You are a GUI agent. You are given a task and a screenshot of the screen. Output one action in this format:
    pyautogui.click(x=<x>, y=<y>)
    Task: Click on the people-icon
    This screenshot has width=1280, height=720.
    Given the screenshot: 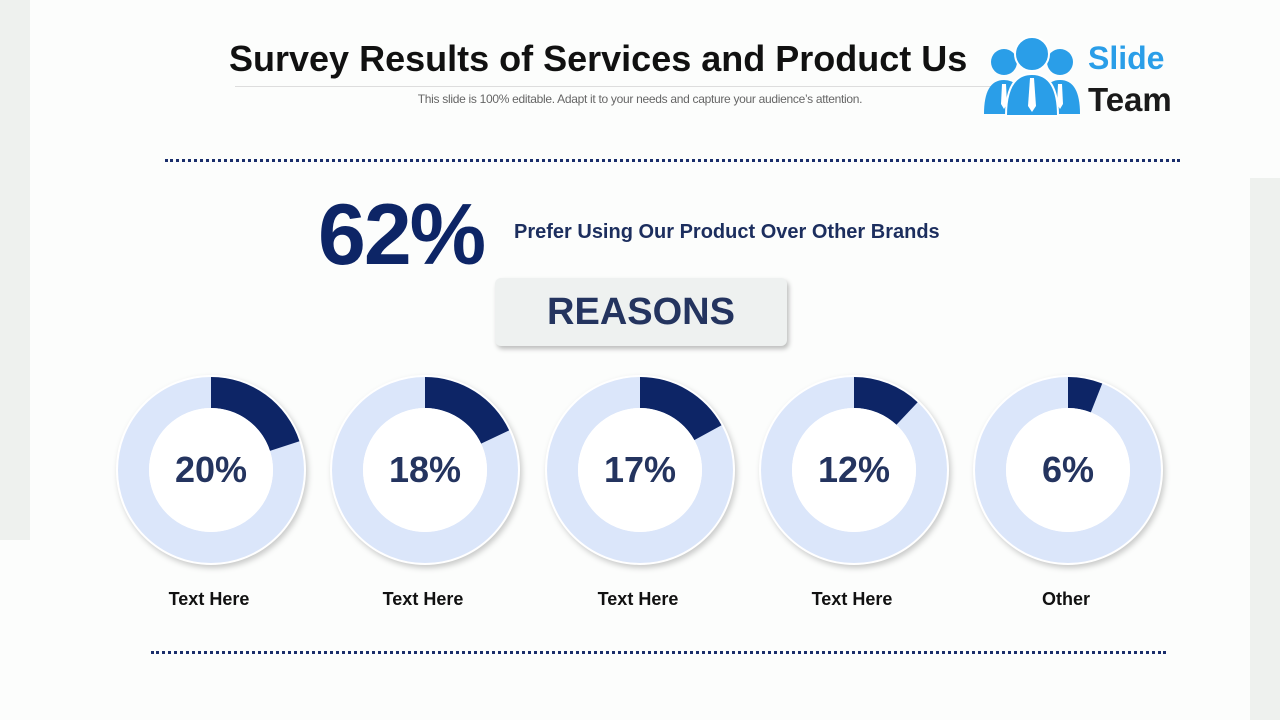 What is the action you would take?
    pyautogui.click(x=1032, y=76)
    